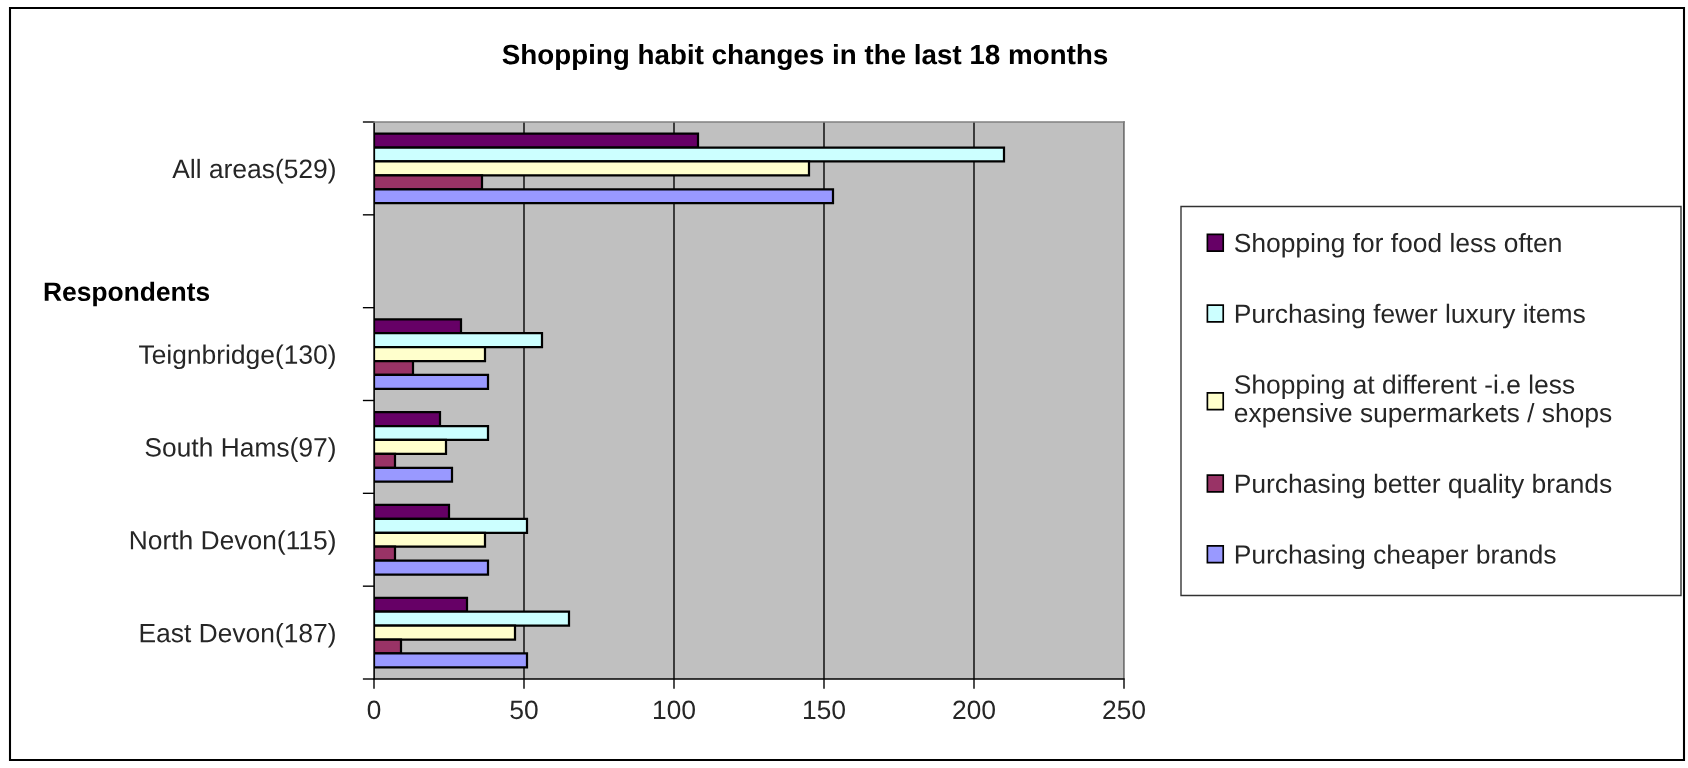 The height and width of the screenshot is (768, 1688). What do you see at coordinates (1423, 401) in the screenshot?
I see `legend-label: Shopping at different -i.e less expensive supermarkets / shops` at bounding box center [1423, 401].